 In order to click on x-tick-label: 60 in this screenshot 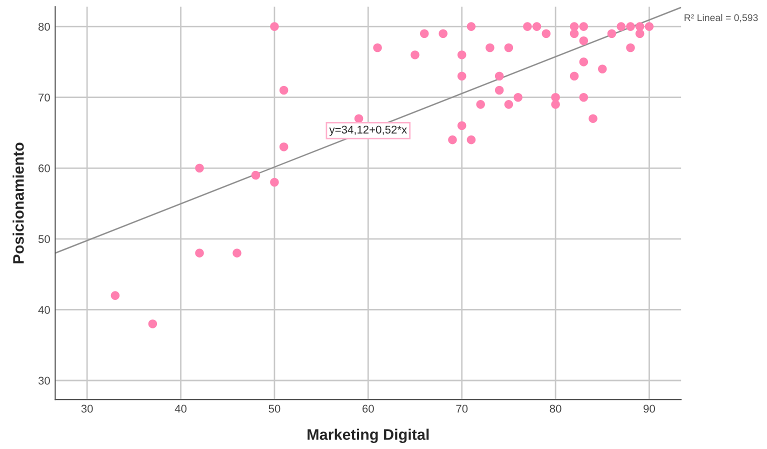, I will do `click(368, 408)`.